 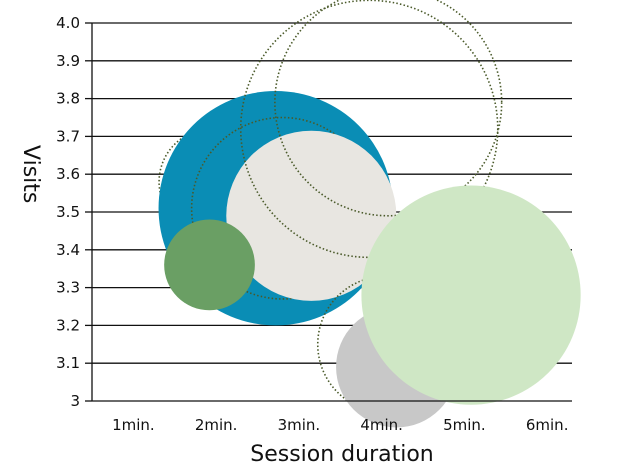 What do you see at coordinates (75, 401) in the screenshot?
I see `y-tick-label: 3` at bounding box center [75, 401].